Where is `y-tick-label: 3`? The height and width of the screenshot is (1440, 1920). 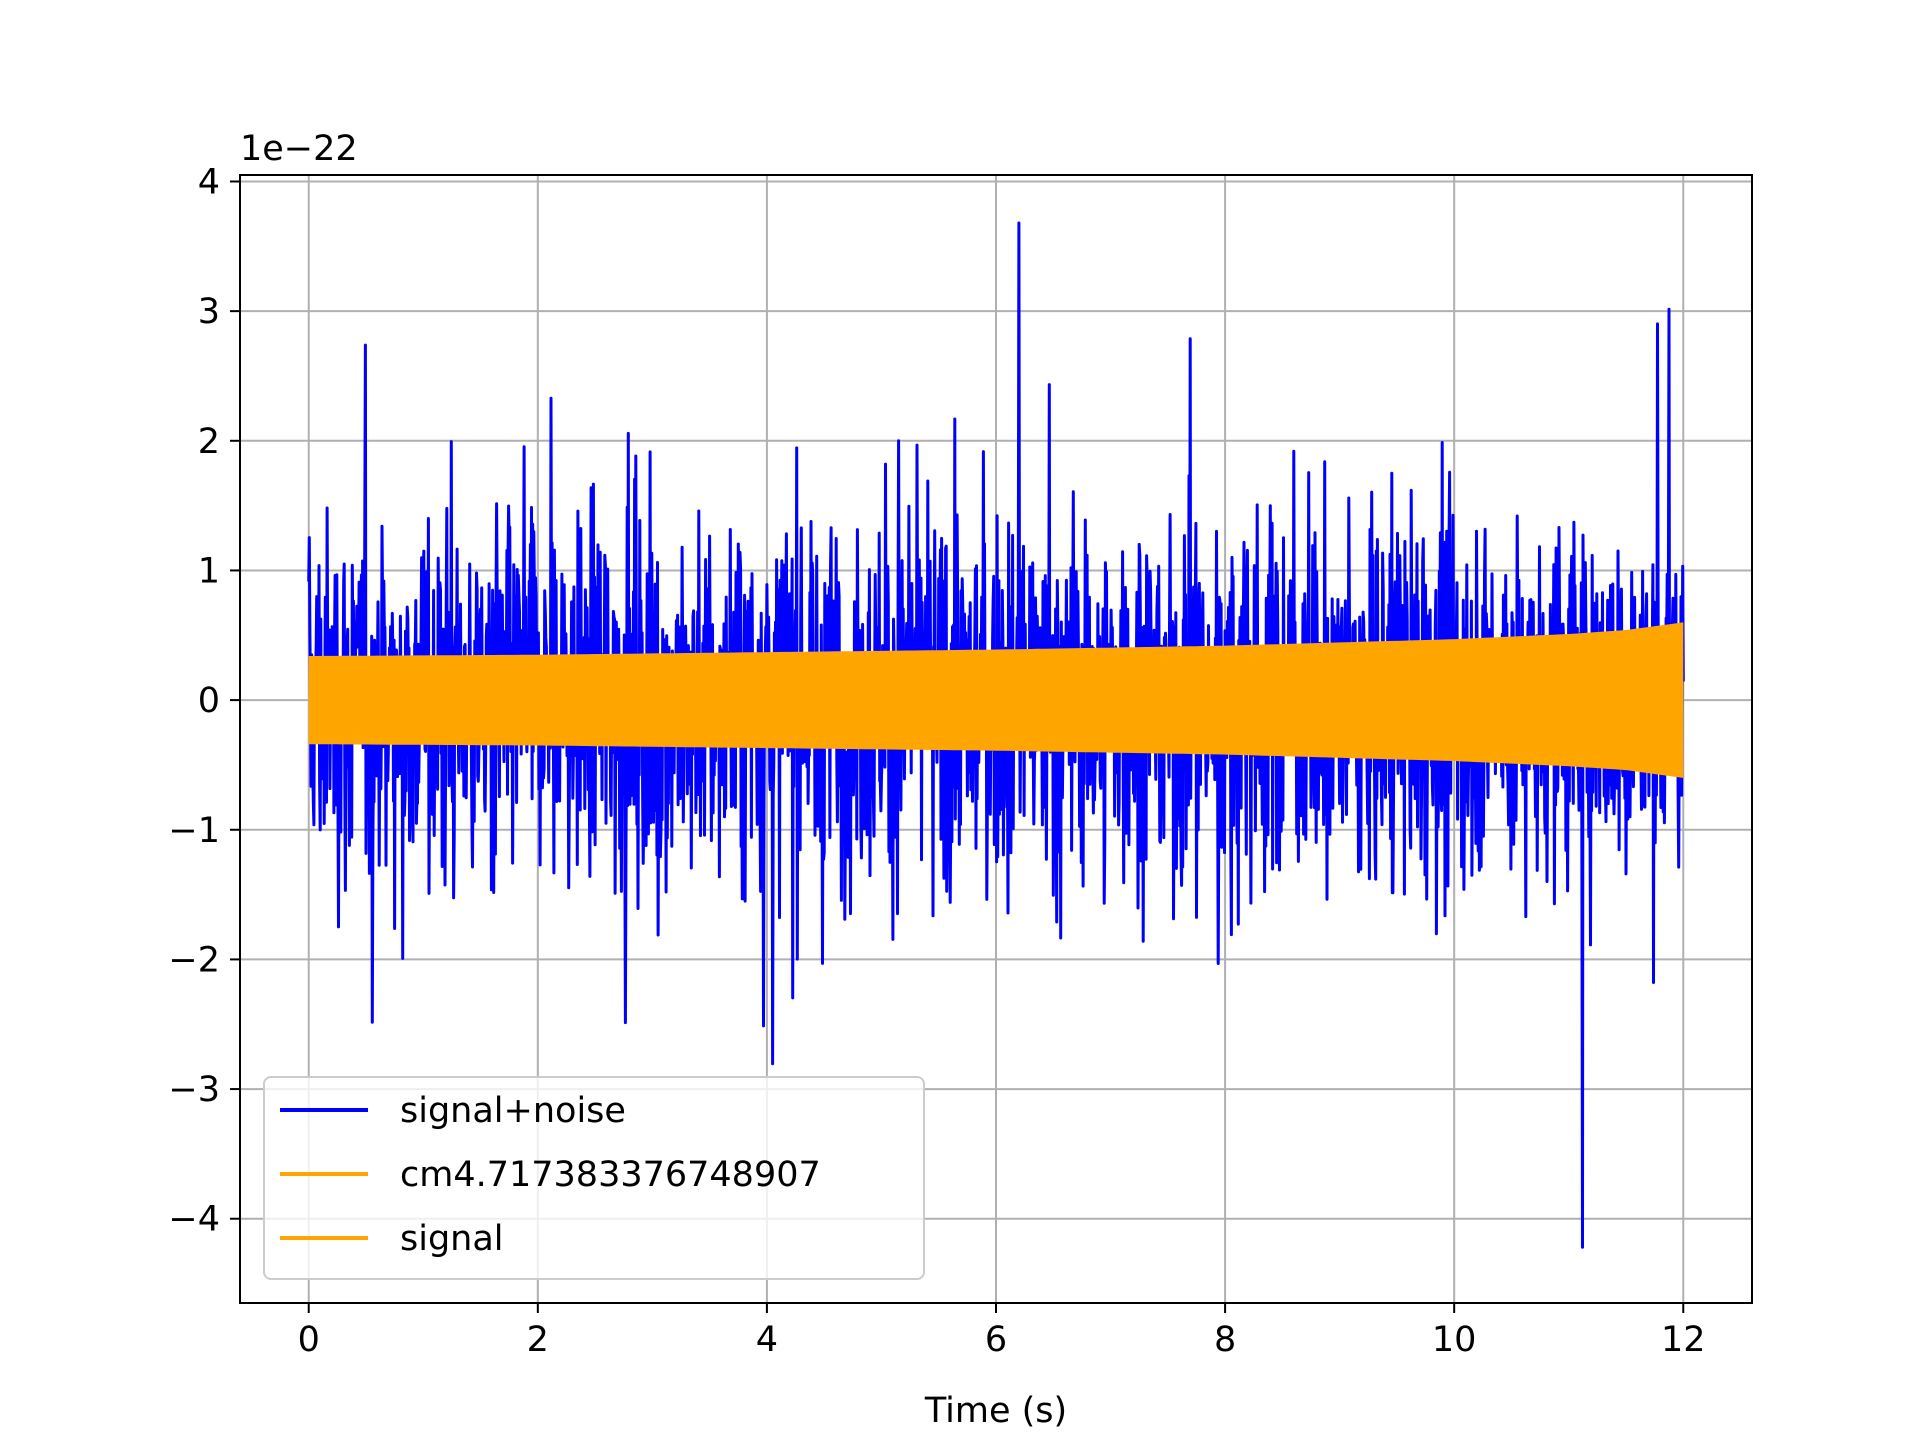
y-tick-label: 3 is located at coordinates (209, 312).